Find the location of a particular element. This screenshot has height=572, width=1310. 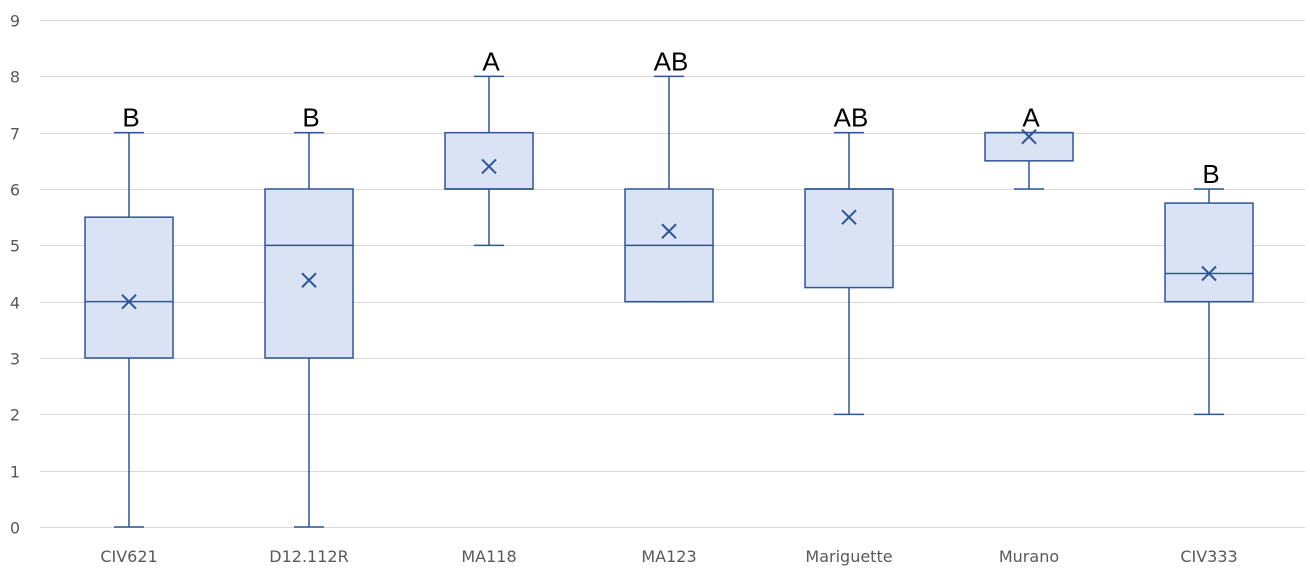

y-tick-label: 7 is located at coordinates (15, 134).